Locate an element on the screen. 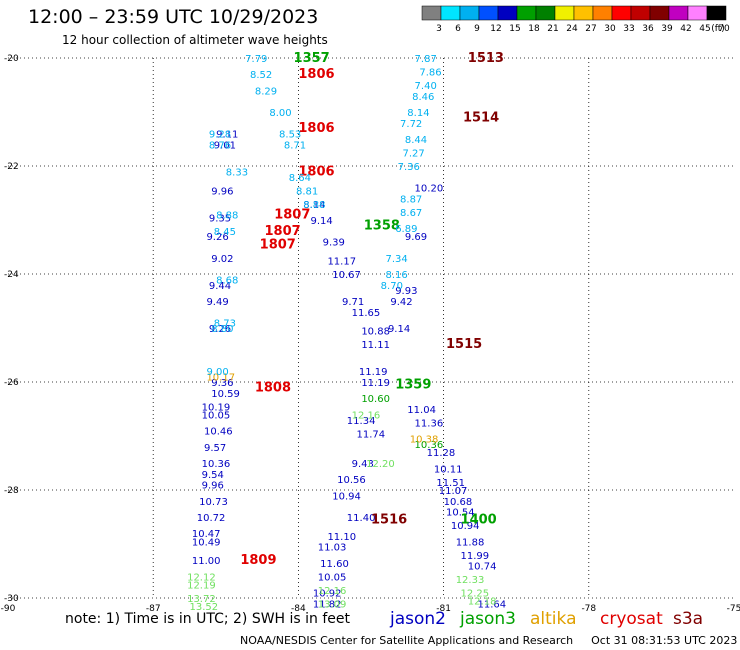  scale-label: 36 is located at coordinates (648, 29).